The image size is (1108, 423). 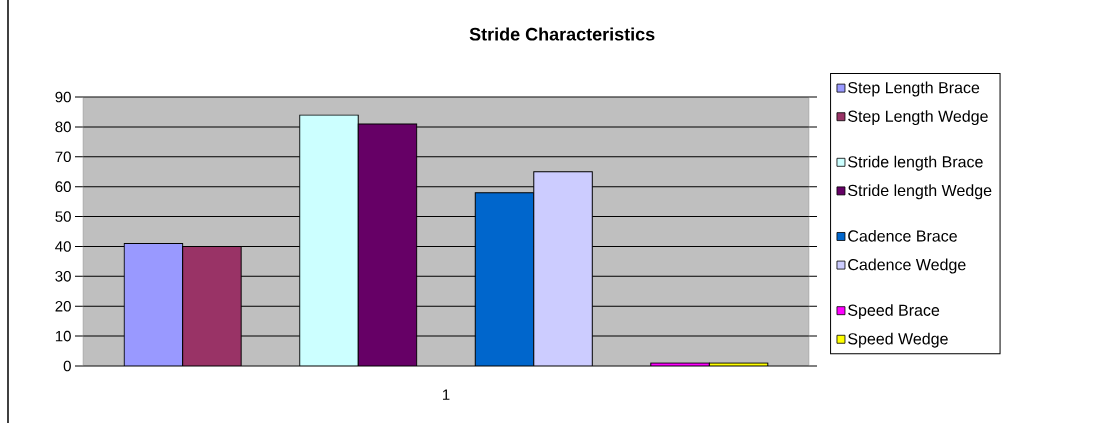 What do you see at coordinates (898, 340) in the screenshot?
I see `legend-label: Speed Wedge` at bounding box center [898, 340].